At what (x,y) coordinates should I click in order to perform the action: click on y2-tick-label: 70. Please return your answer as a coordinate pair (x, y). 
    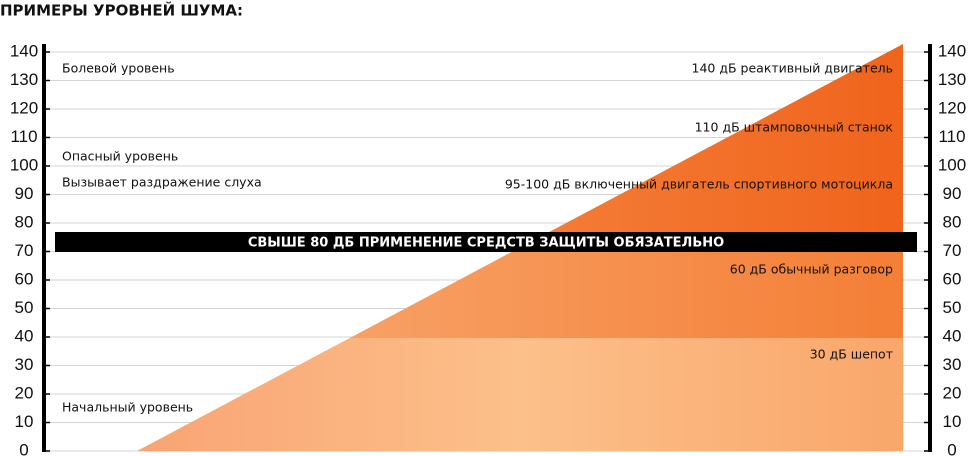
    Looking at the image, I should click on (952, 250).